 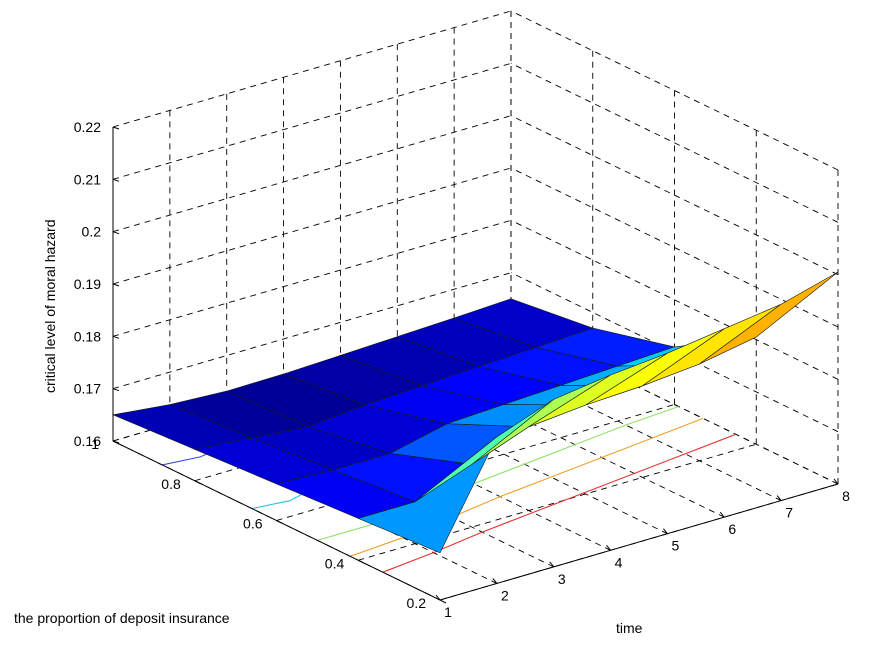 What do you see at coordinates (561, 437) in the screenshot?
I see `floor-grid-line` at bounding box center [561, 437].